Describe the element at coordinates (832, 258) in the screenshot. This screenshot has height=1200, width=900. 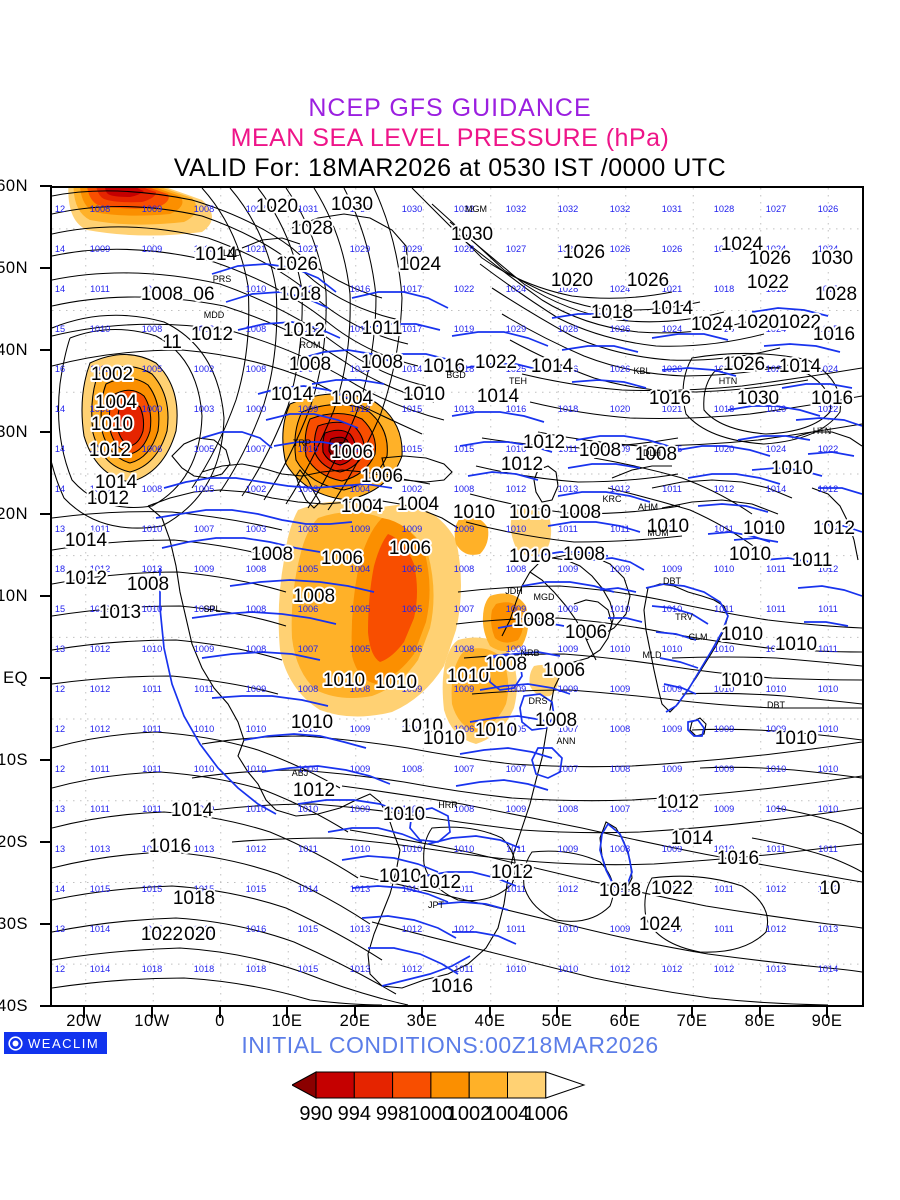
I see `svg-text: 1030` at that location.